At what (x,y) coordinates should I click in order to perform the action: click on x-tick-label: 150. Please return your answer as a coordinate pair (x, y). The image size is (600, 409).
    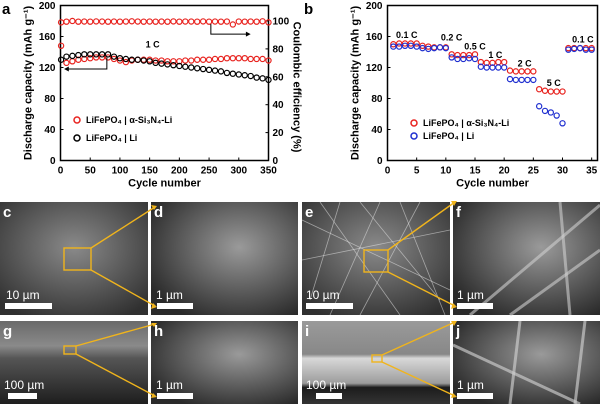
    Looking at the image, I should click on (149, 171).